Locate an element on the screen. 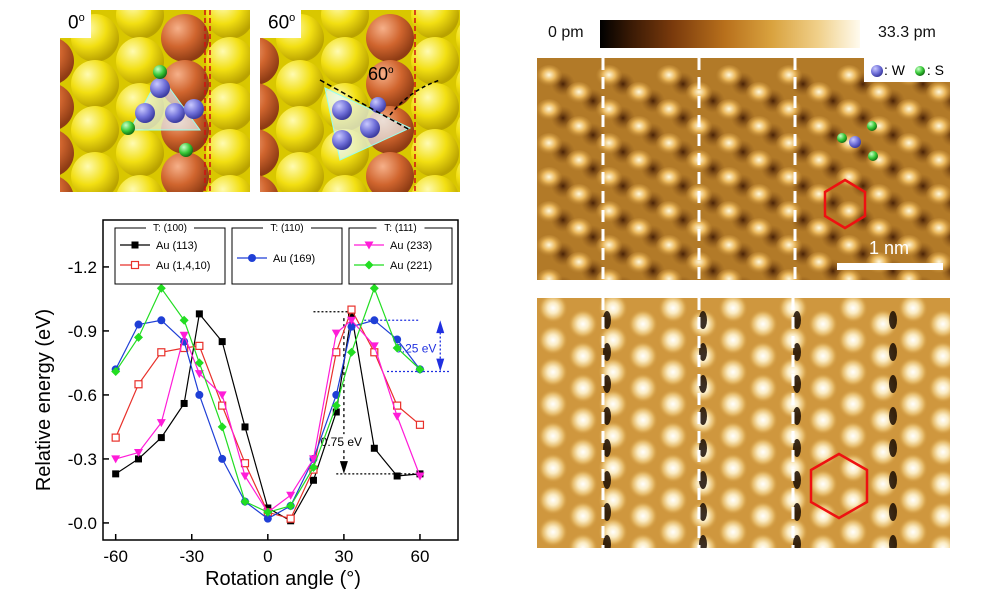 The image size is (1000, 605). y-axis-label: Relative energy (eV) is located at coordinates (44, 400).